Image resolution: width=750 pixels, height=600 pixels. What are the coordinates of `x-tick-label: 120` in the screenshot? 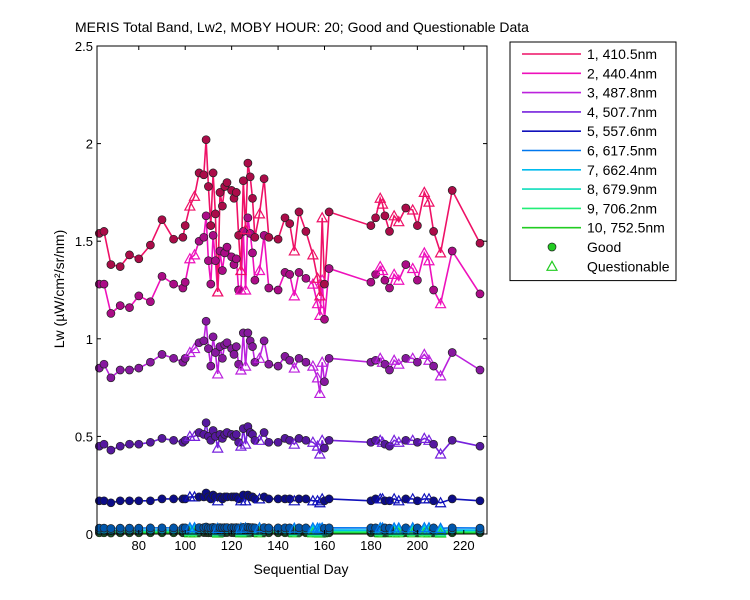 It's located at (232, 545).